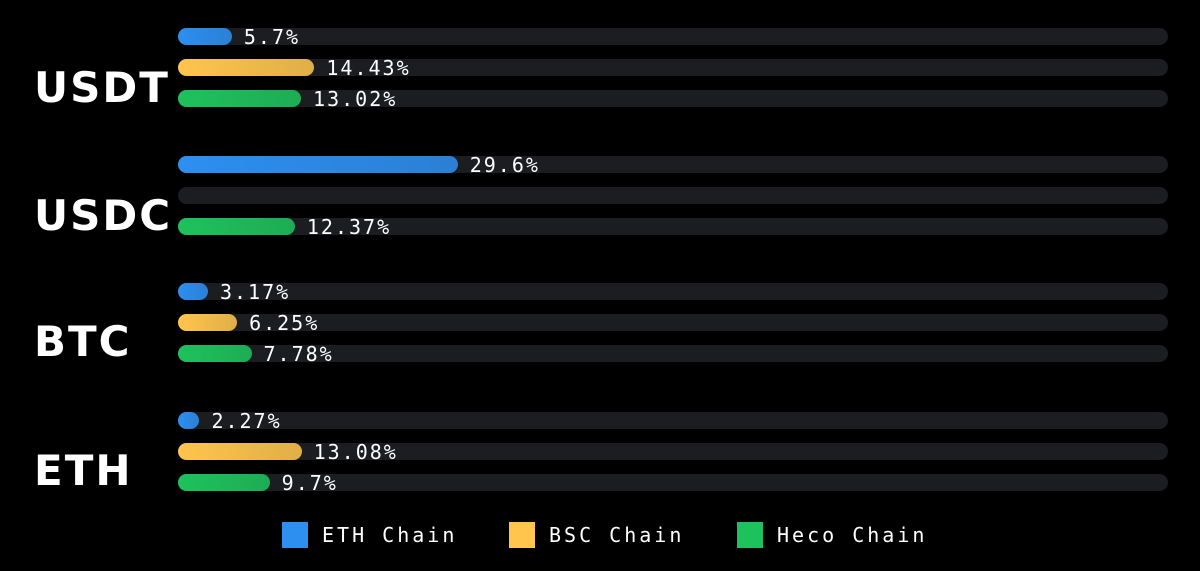 The width and height of the screenshot is (1200, 571). I want to click on value-label: 6.25%, so click(284, 323).